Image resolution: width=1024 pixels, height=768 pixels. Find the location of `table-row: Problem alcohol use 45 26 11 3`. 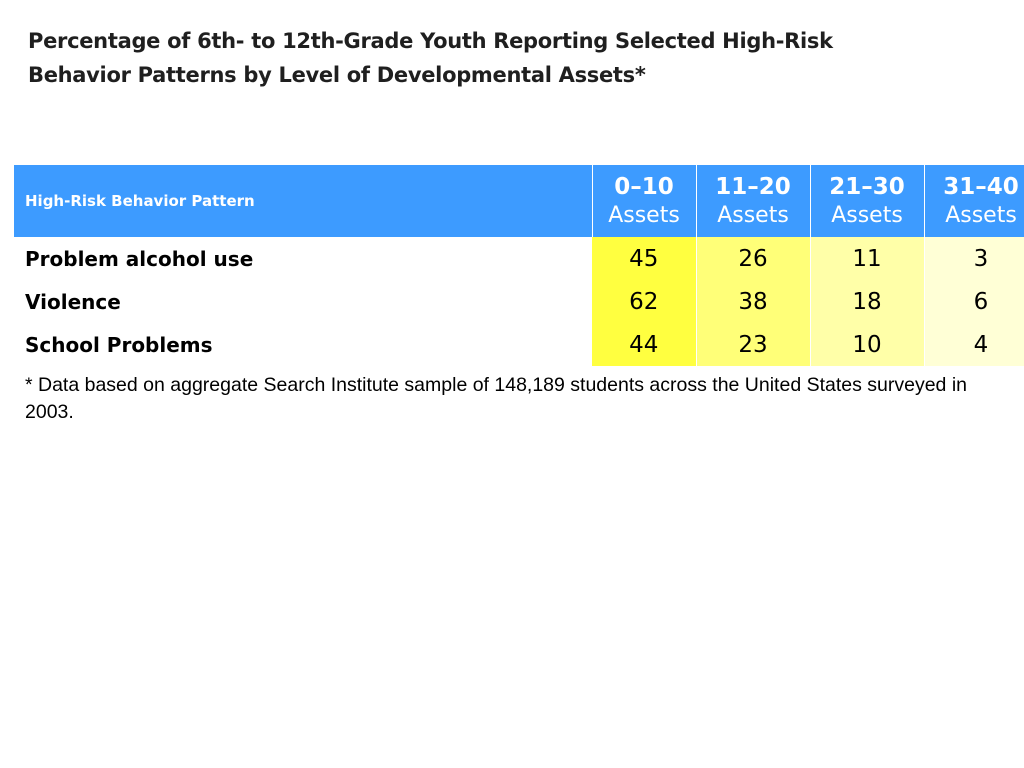

table-row: Problem alcohol use 45 26 11 3 is located at coordinates (519, 258).